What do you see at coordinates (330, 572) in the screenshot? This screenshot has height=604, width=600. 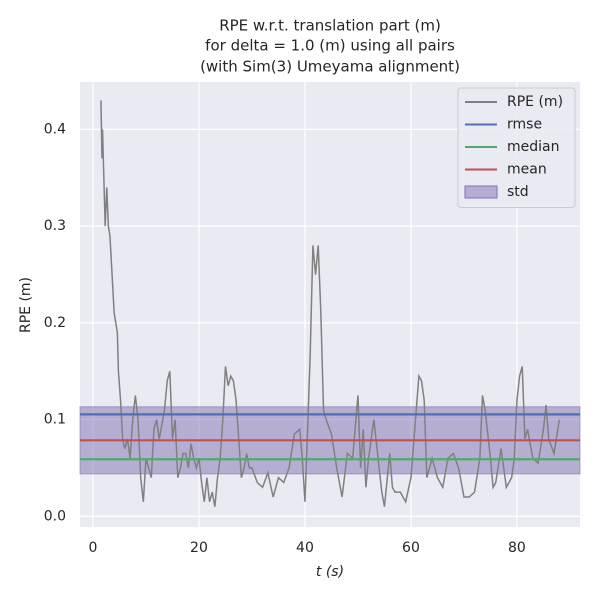 I see `x-axis-label: t (s)` at bounding box center [330, 572].